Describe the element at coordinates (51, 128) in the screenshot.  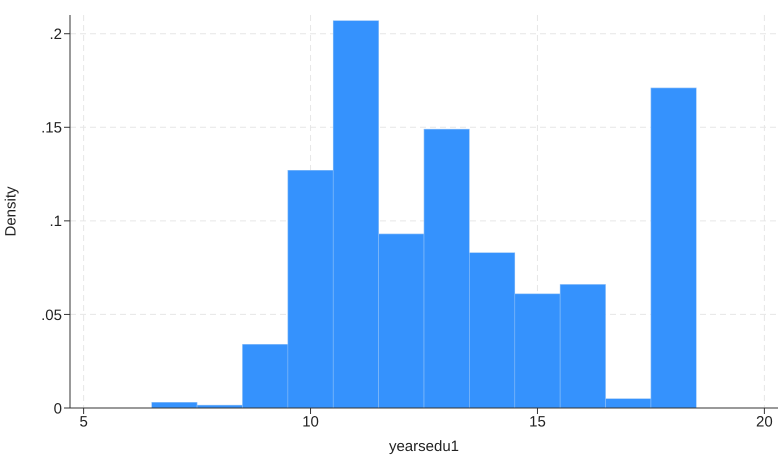
I see `y-tick-label: .15` at that location.